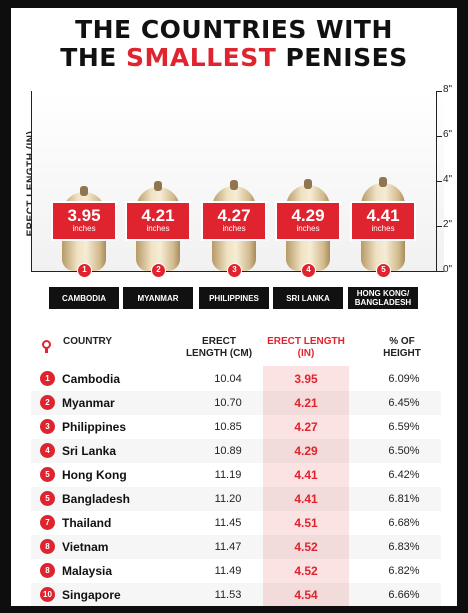 This screenshot has width=468, height=613. I want to click on value-label-3: 4.27 inches, so click(234, 221).